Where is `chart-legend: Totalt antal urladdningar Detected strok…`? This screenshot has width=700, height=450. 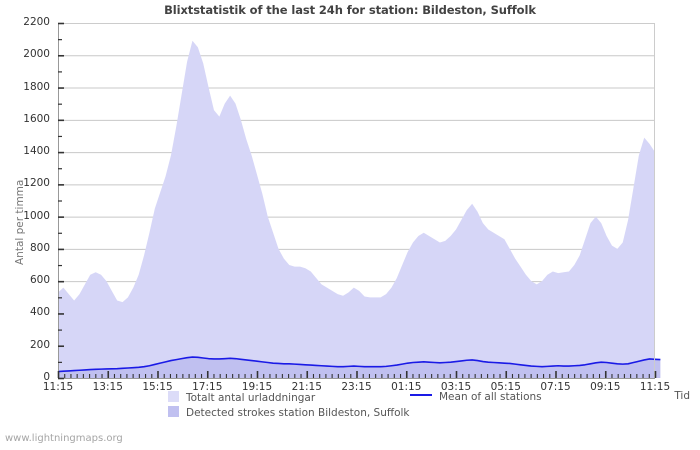 chart-legend: Totalt antal urladdningar Detected strok… is located at coordinates (350, 406).